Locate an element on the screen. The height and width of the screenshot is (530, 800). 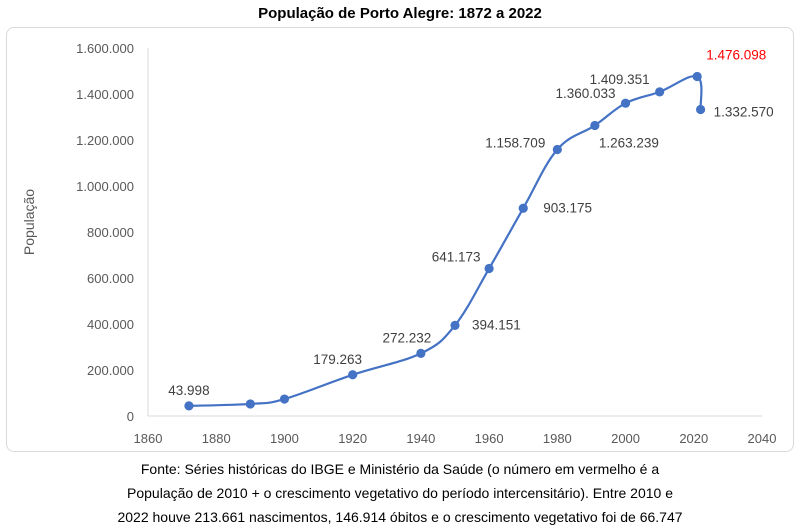
data-label: 272.232 is located at coordinates (406, 337).